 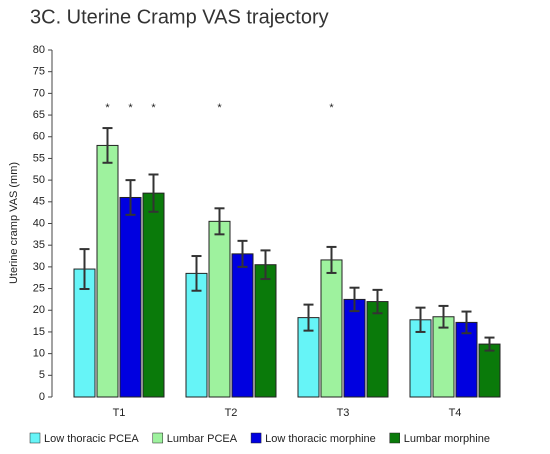 What do you see at coordinates (343, 413) in the screenshot?
I see `x-tick-label: T3` at bounding box center [343, 413].